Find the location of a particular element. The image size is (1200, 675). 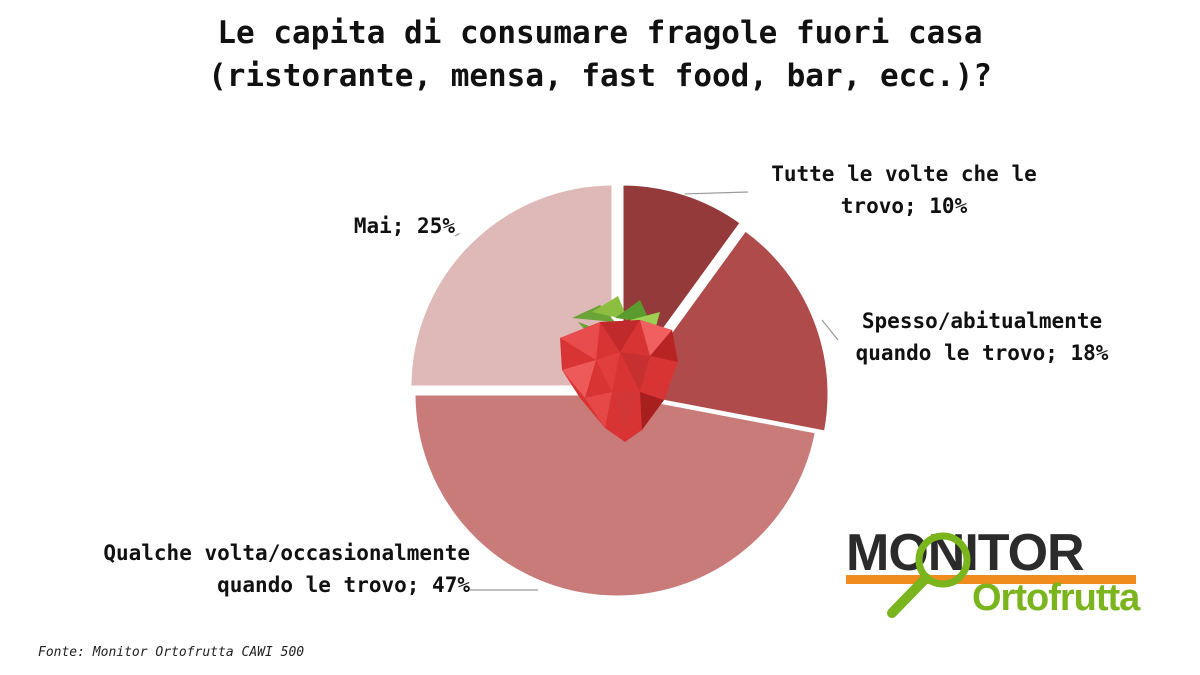

monitor-ortofrutta-logo: MONITOR Ortofrutta is located at coordinates (995, 575).